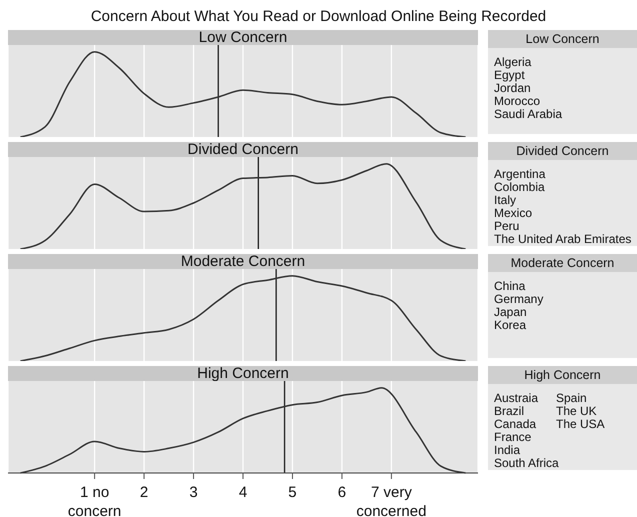  What do you see at coordinates (510, 312) in the screenshot?
I see `text: Japan` at bounding box center [510, 312].